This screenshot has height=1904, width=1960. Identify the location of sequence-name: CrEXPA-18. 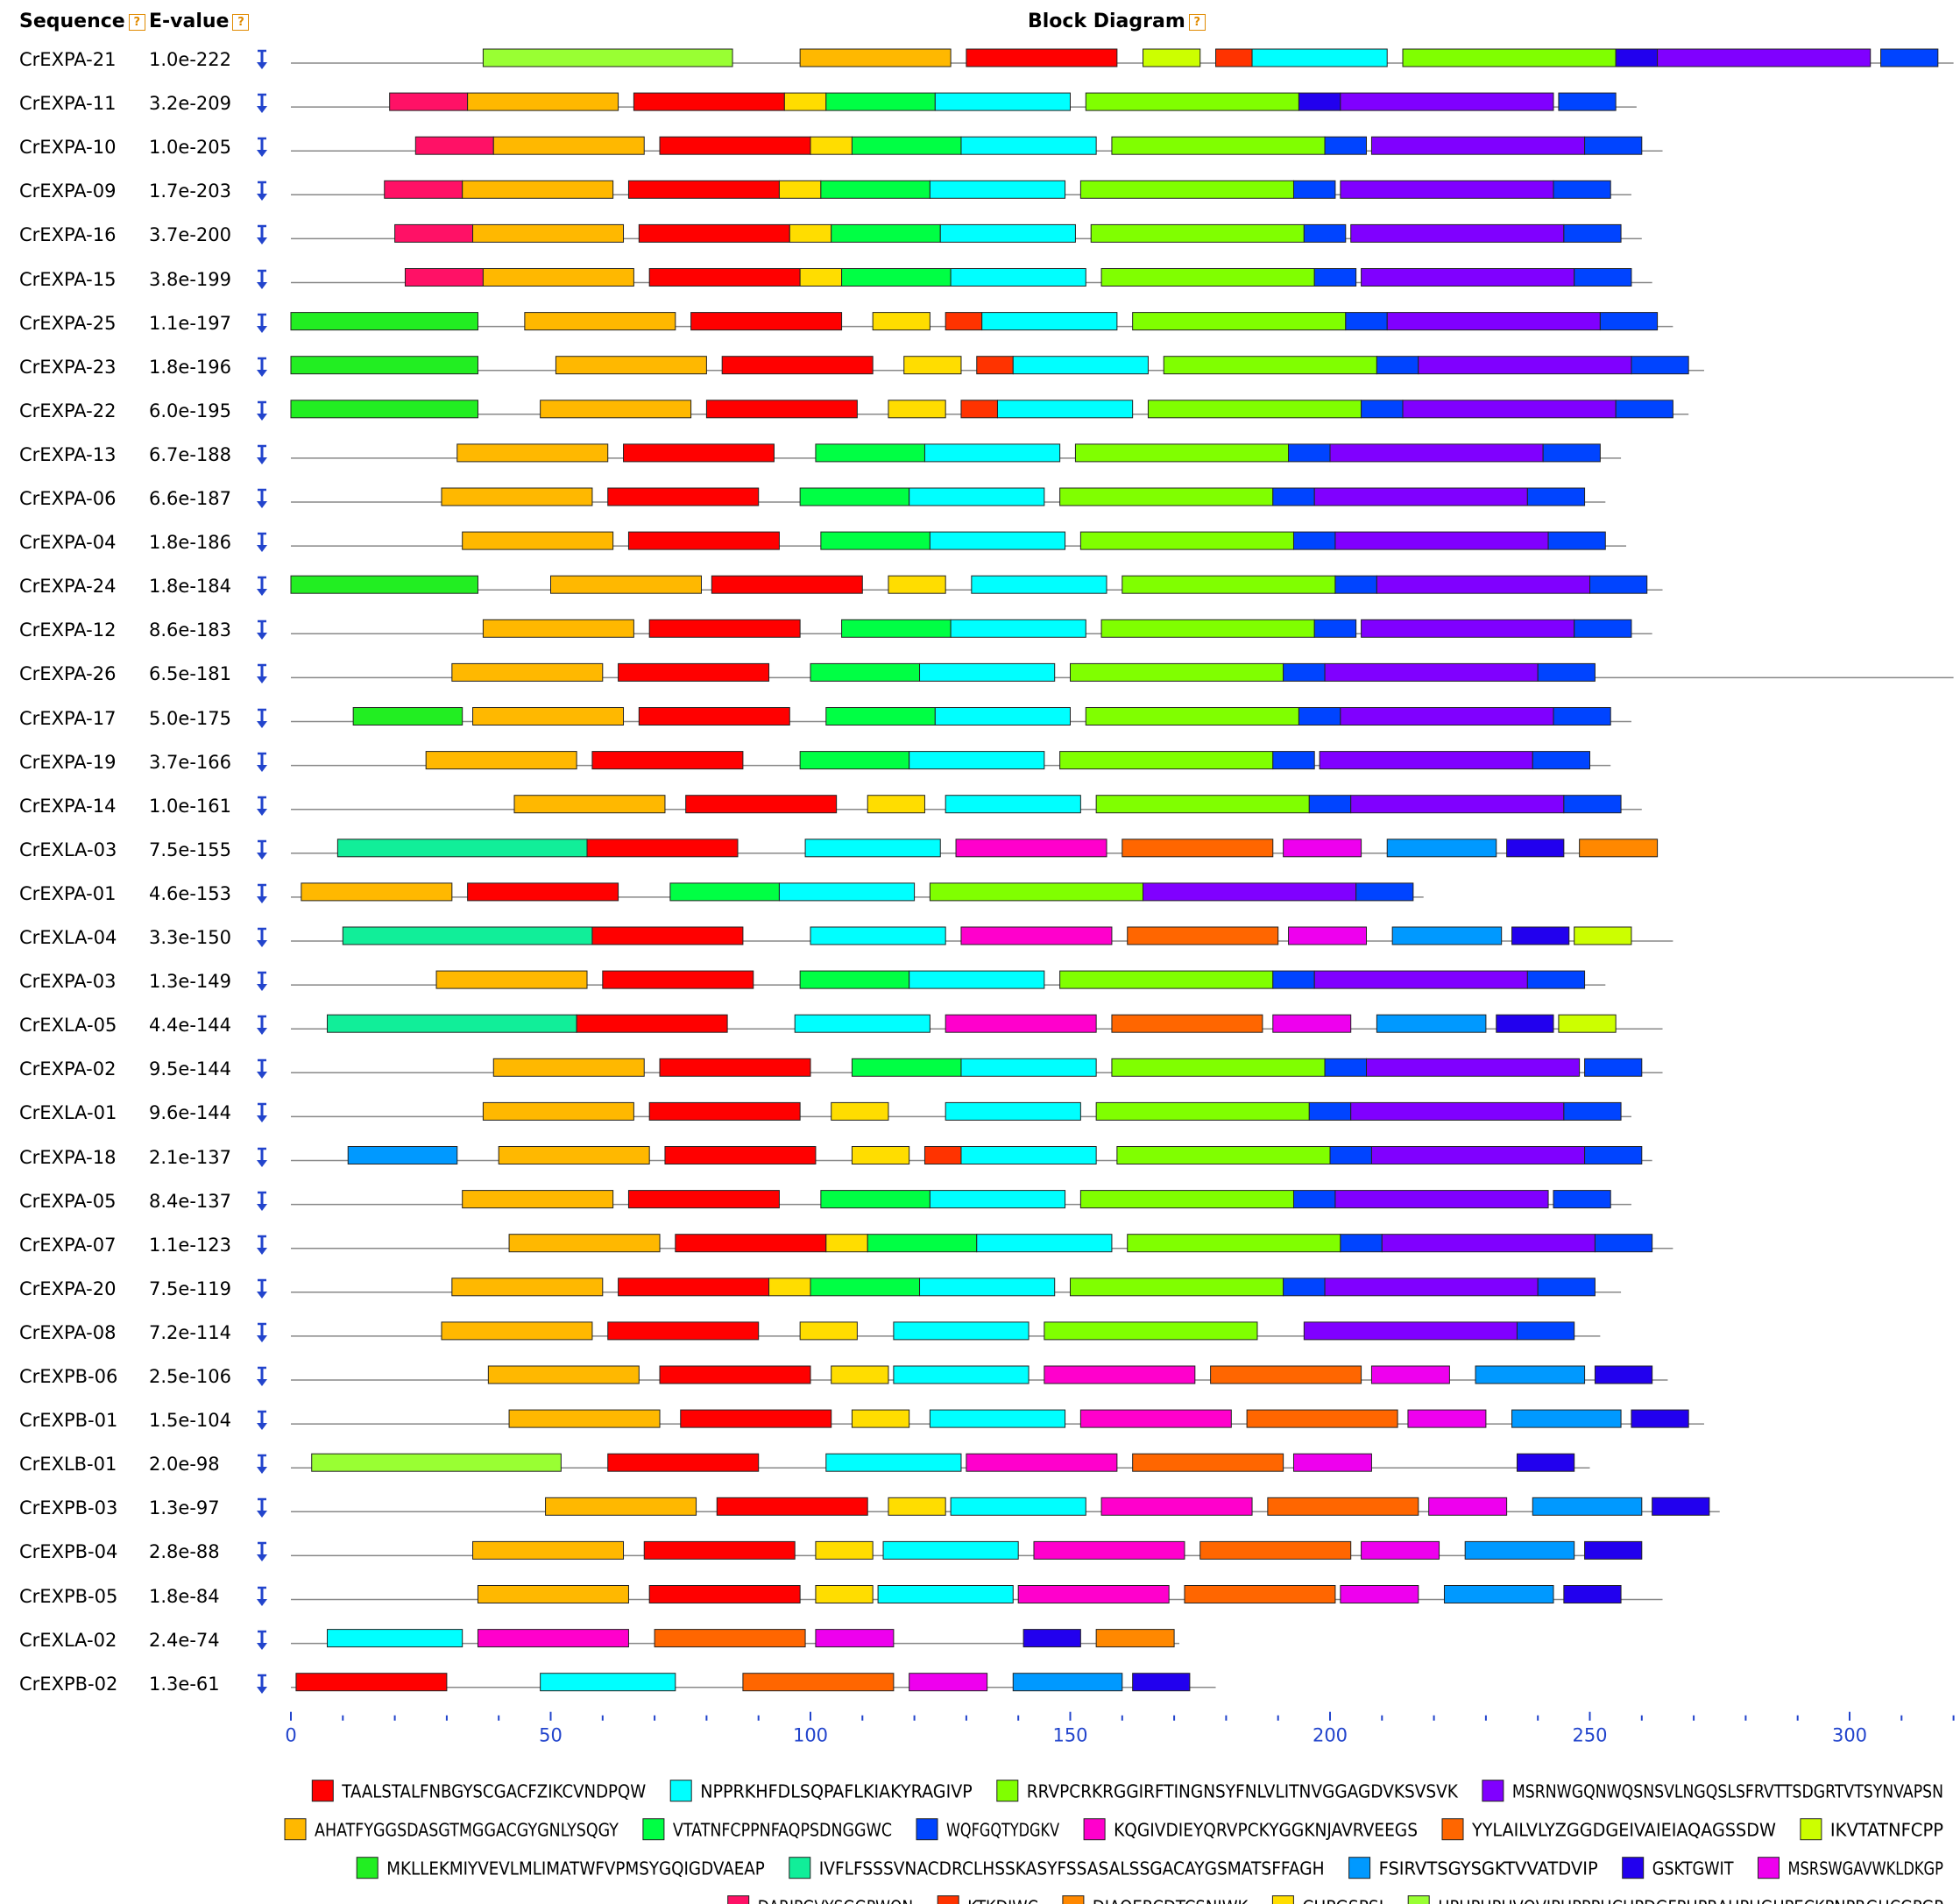
(68, 1157).